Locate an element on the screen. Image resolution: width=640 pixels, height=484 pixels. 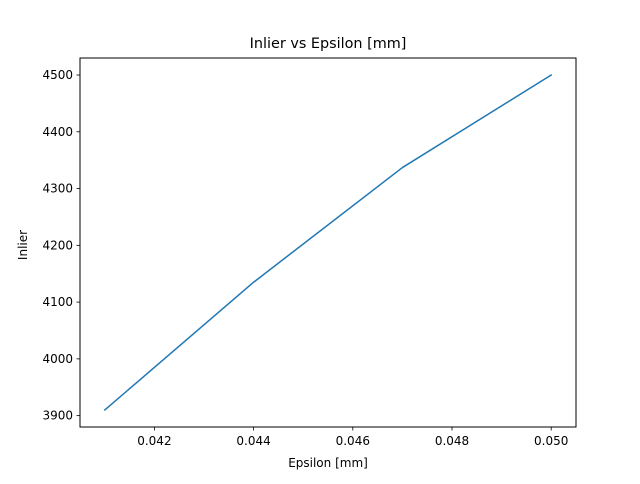
y-tick-label: 4200 is located at coordinates (57, 245).